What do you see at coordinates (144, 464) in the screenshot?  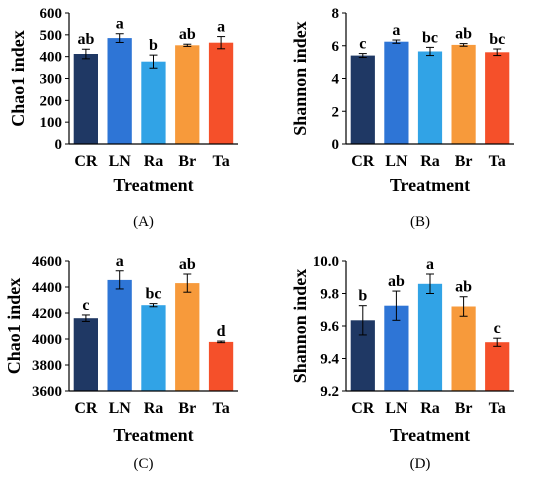 I see `panel-label: (C)` at bounding box center [144, 464].